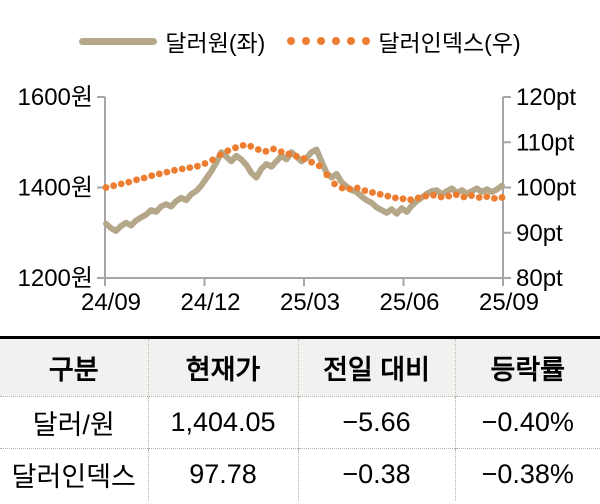 The width and height of the screenshot is (600, 504). I want to click on left-axis-label: 1200원, so click(55, 278).